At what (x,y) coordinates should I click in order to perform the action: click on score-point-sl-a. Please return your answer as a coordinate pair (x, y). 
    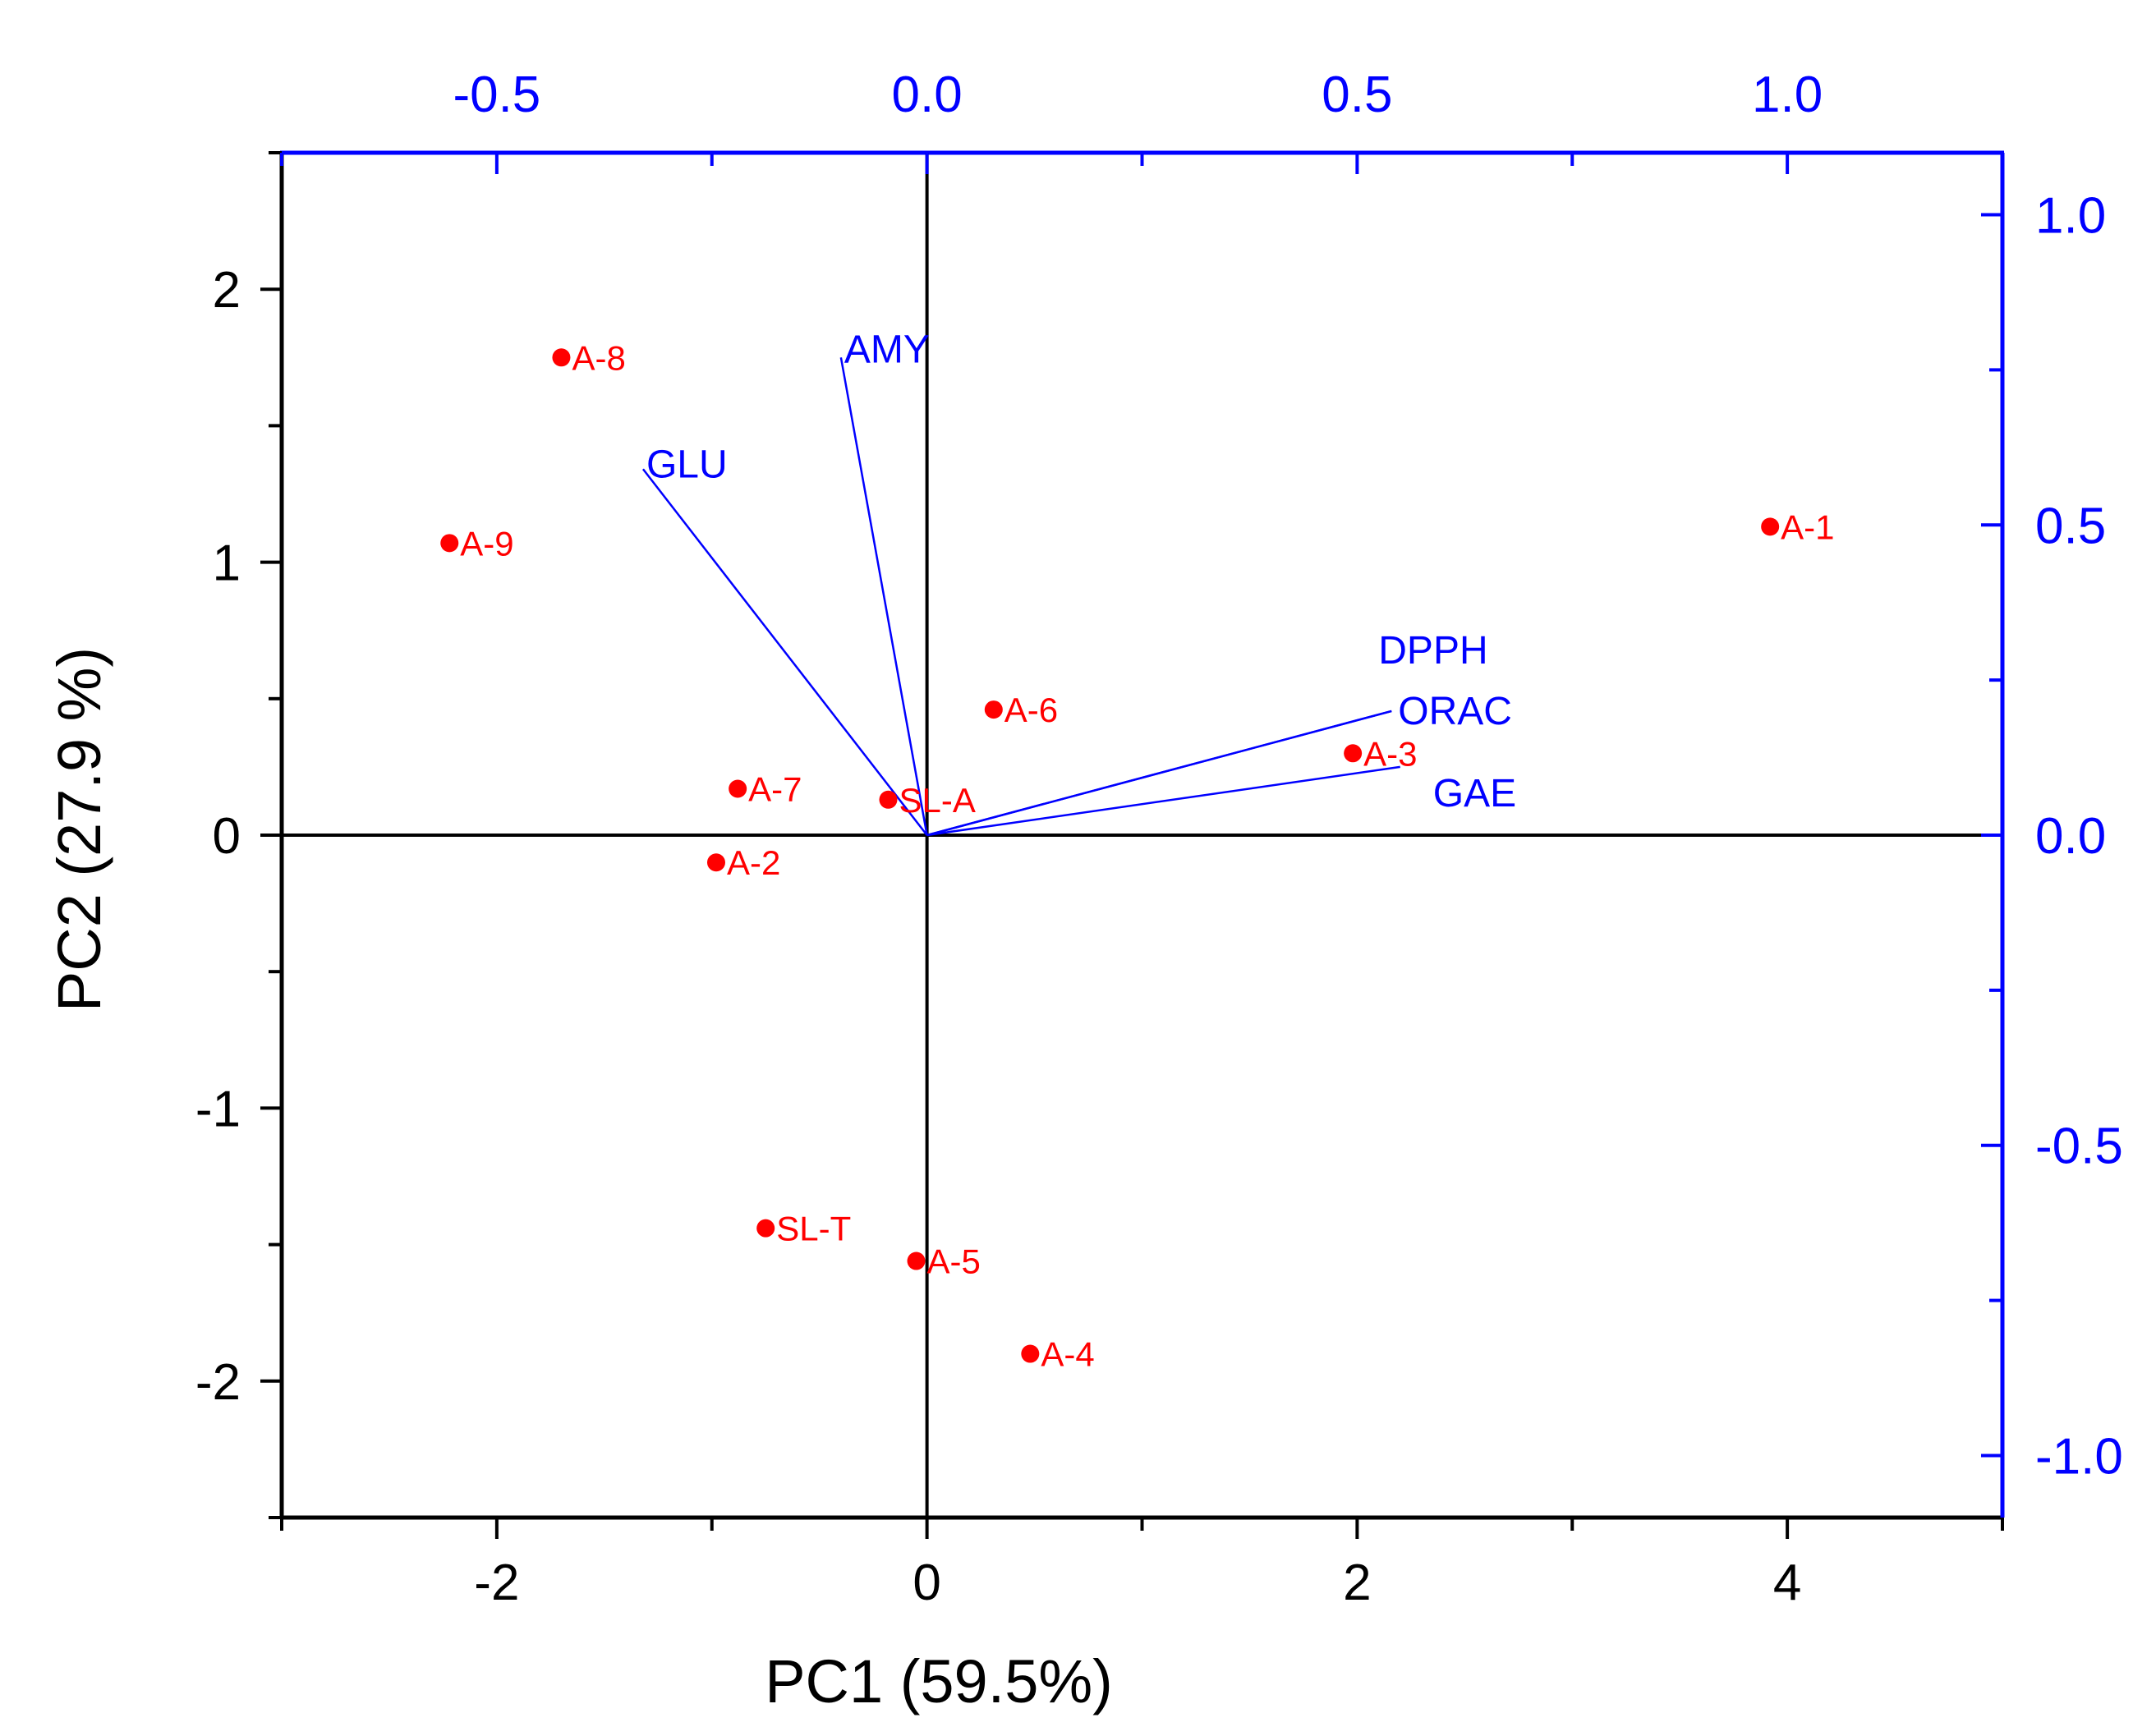
    Looking at the image, I should click on (888, 799).